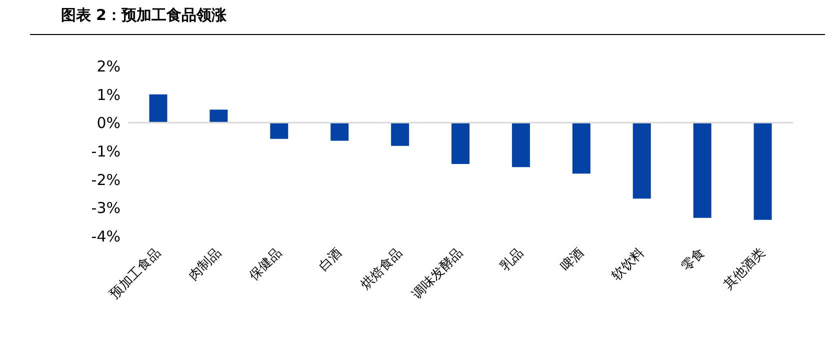 Image resolution: width=835 pixels, height=349 pixels. What do you see at coordinates (105, 208) in the screenshot?
I see `y-tick-label: -3%` at bounding box center [105, 208].